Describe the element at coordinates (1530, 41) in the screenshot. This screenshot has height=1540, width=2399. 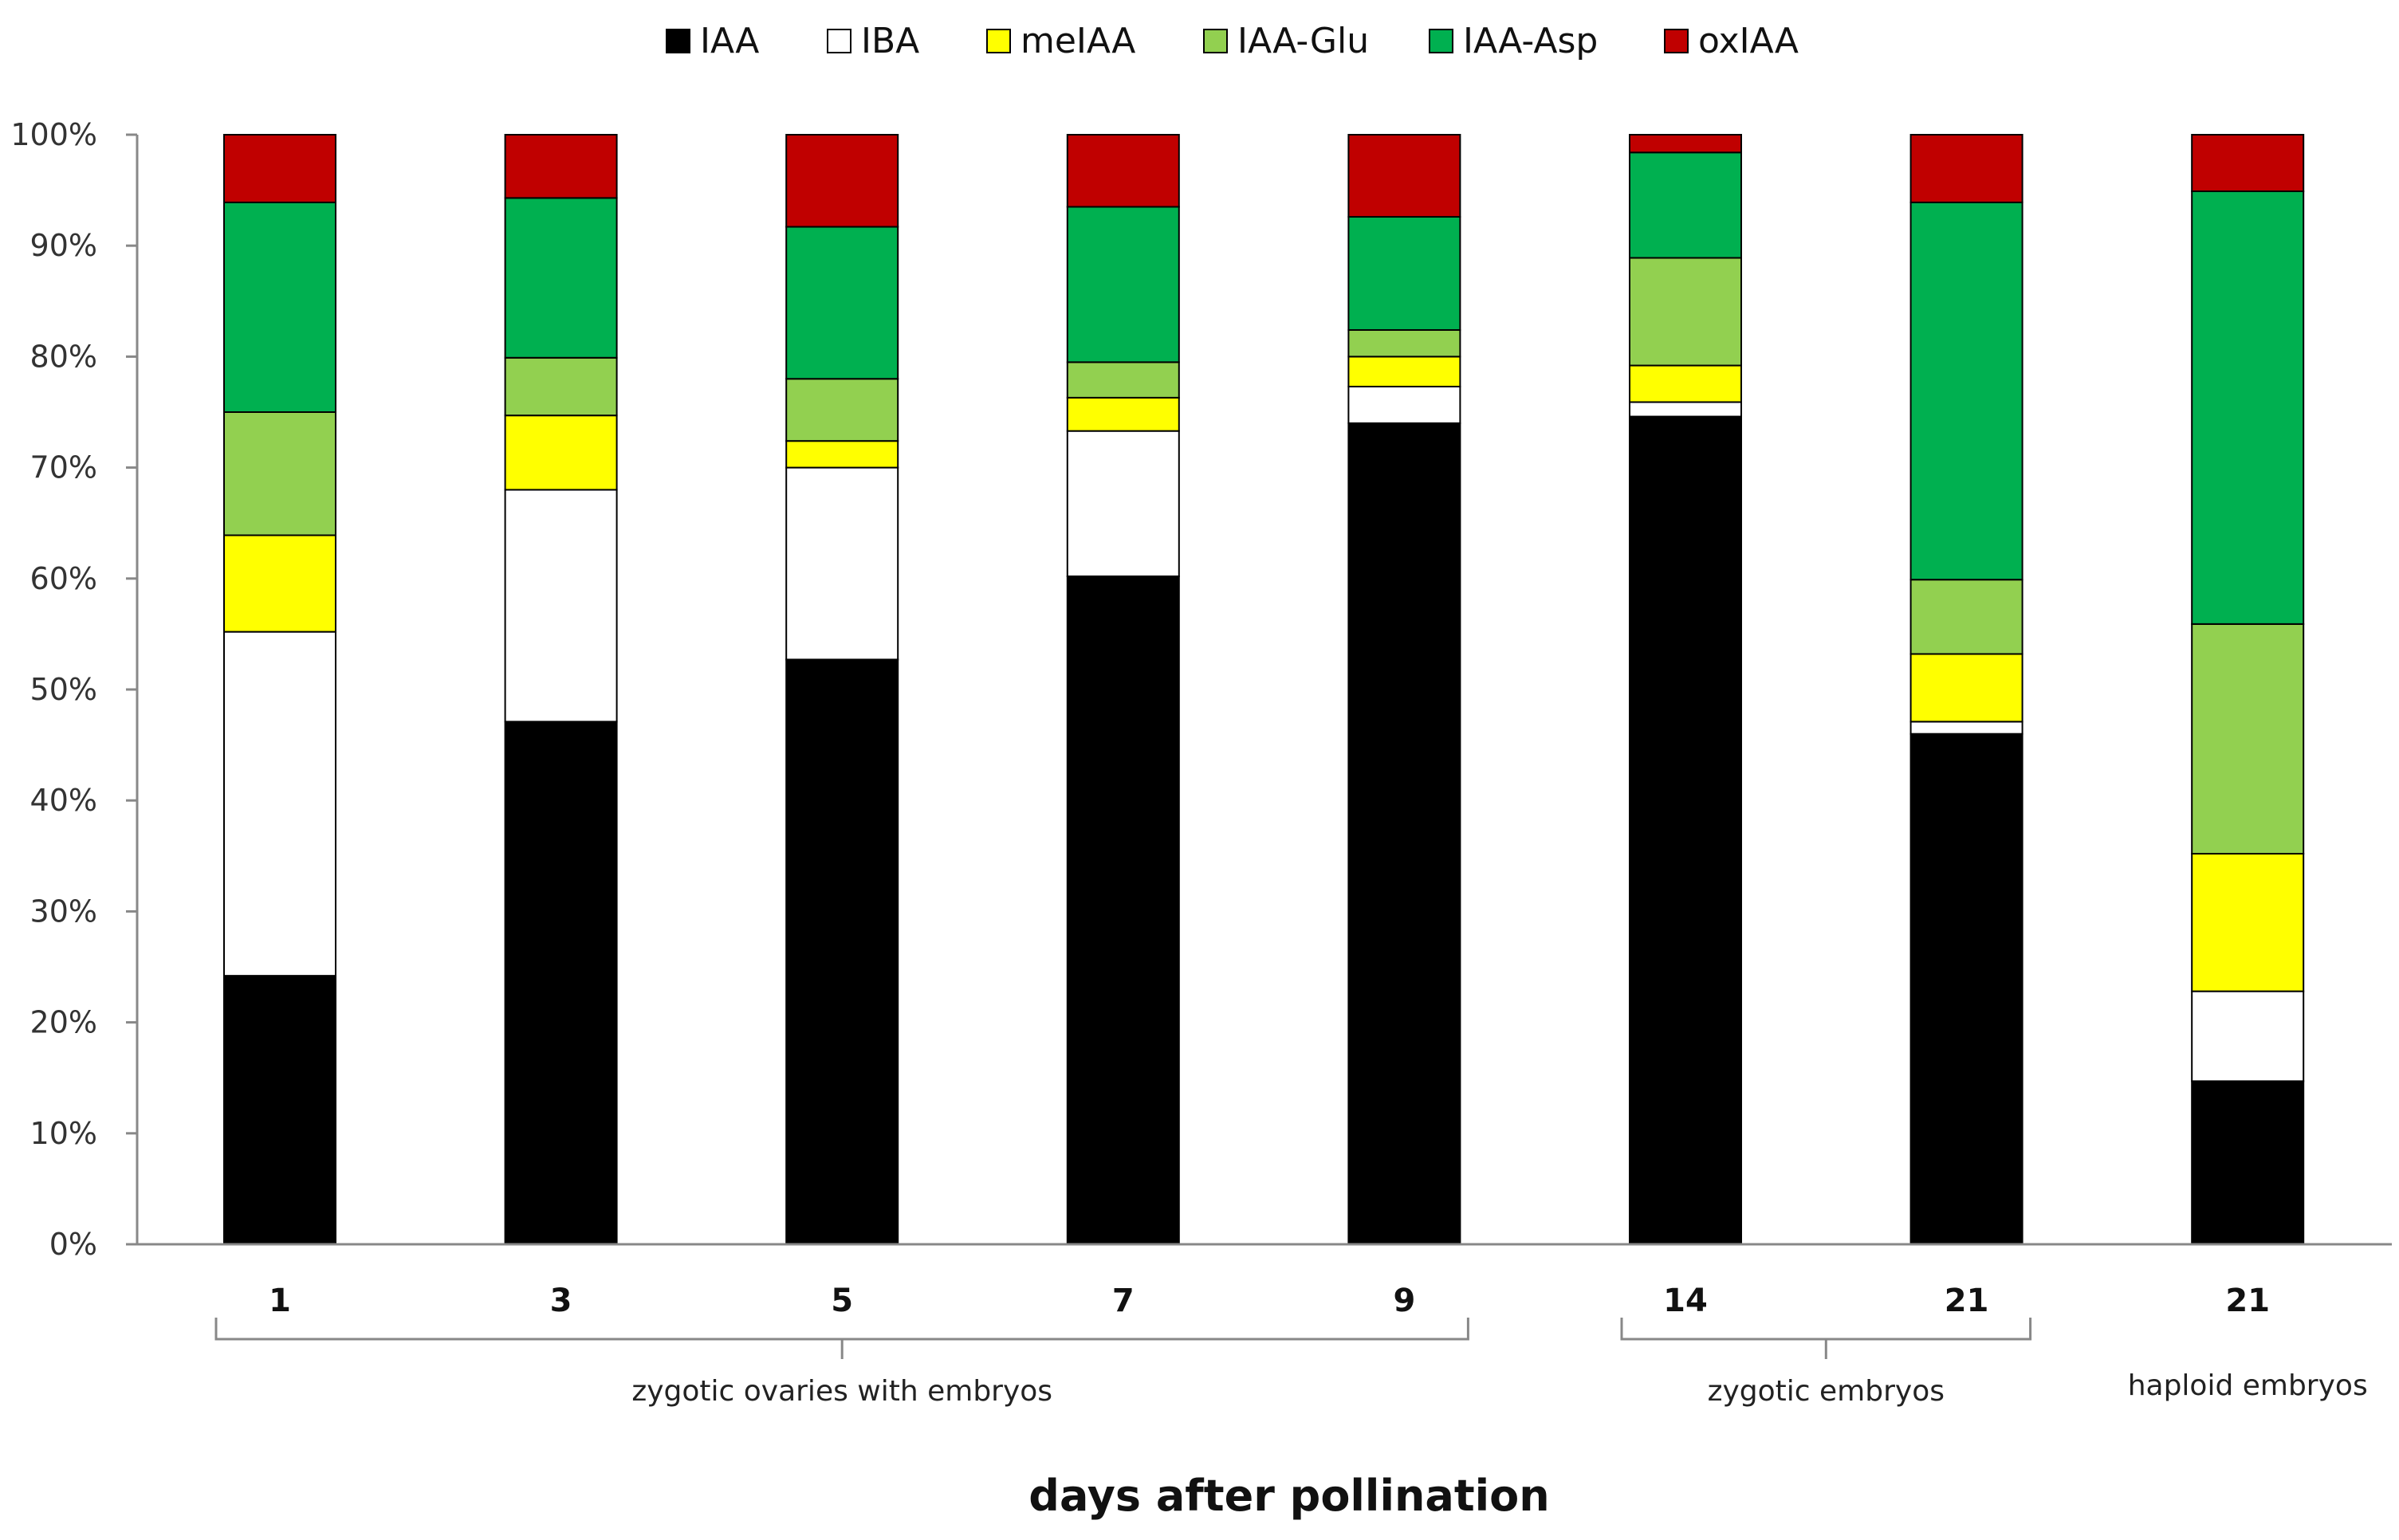
I see `legend-label: IAA-Asp` at that location.